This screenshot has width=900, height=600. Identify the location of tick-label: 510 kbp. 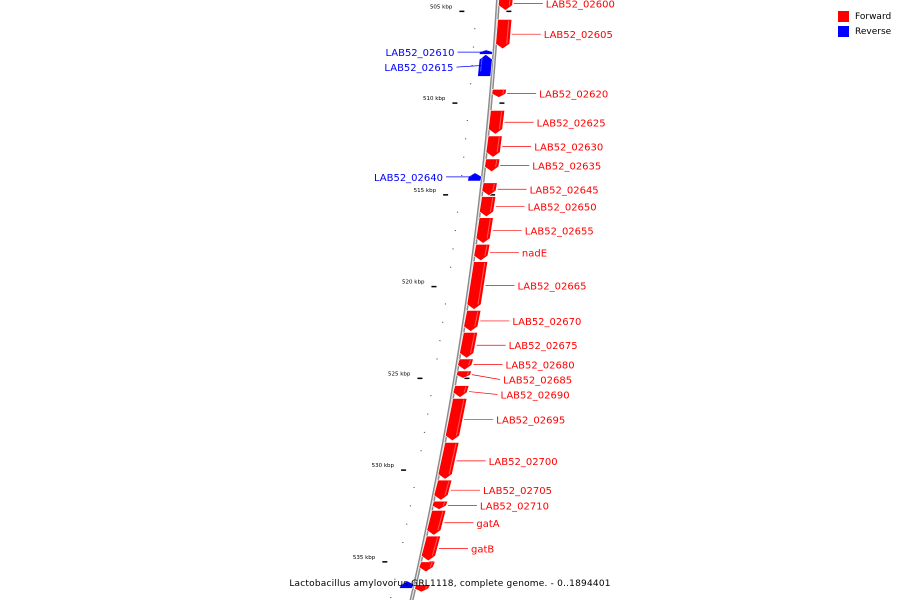
(434, 99).